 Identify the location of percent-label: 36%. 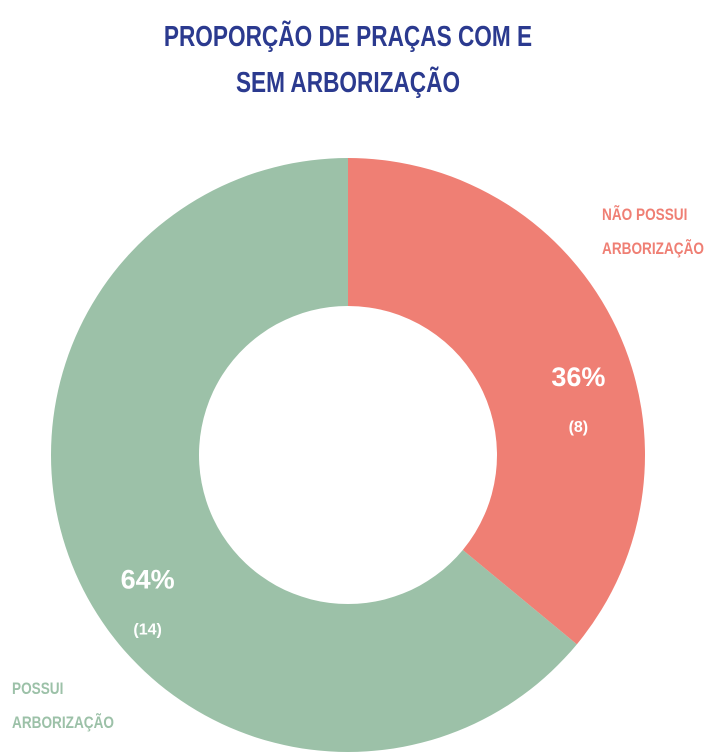
(578, 377).